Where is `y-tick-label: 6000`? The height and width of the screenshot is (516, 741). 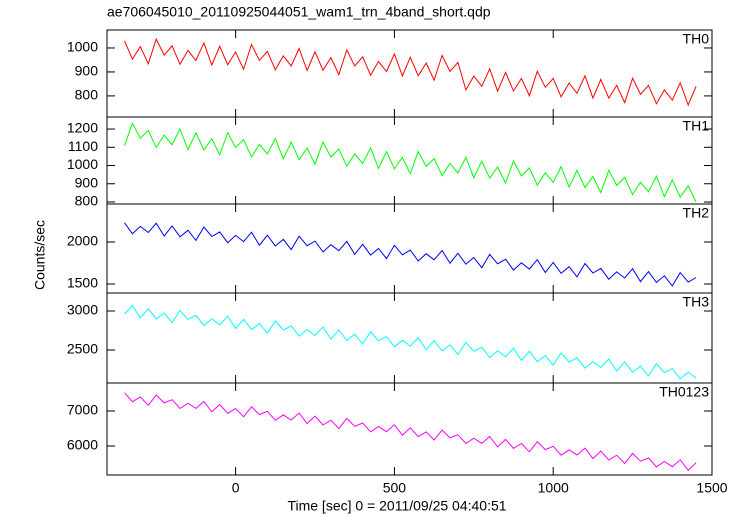 y-tick-label: 6000 is located at coordinates (82, 445).